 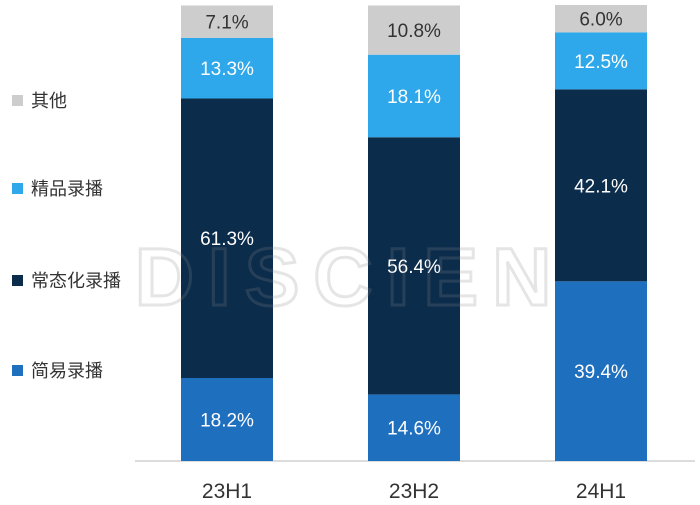 I want to click on data-label-simple-recording-23h2: 14.6%, so click(x=414, y=429).